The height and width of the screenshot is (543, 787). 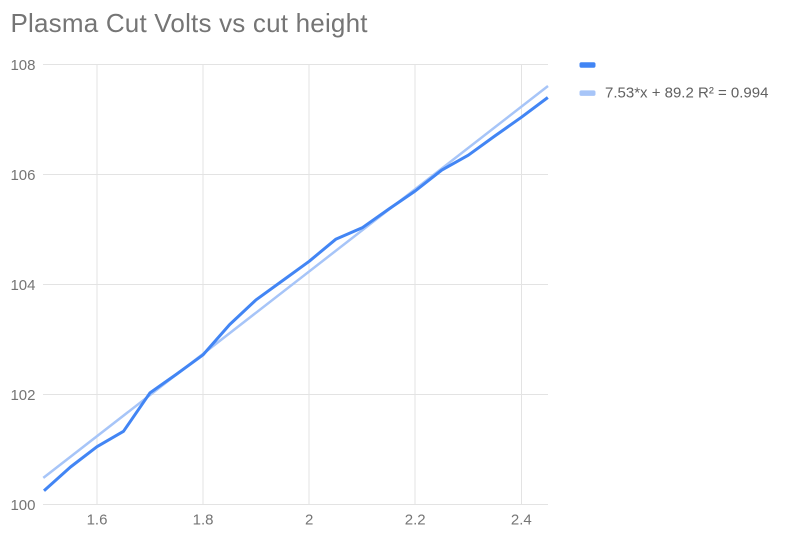 What do you see at coordinates (97, 520) in the screenshot?
I see `svg-text: 1.6` at bounding box center [97, 520].